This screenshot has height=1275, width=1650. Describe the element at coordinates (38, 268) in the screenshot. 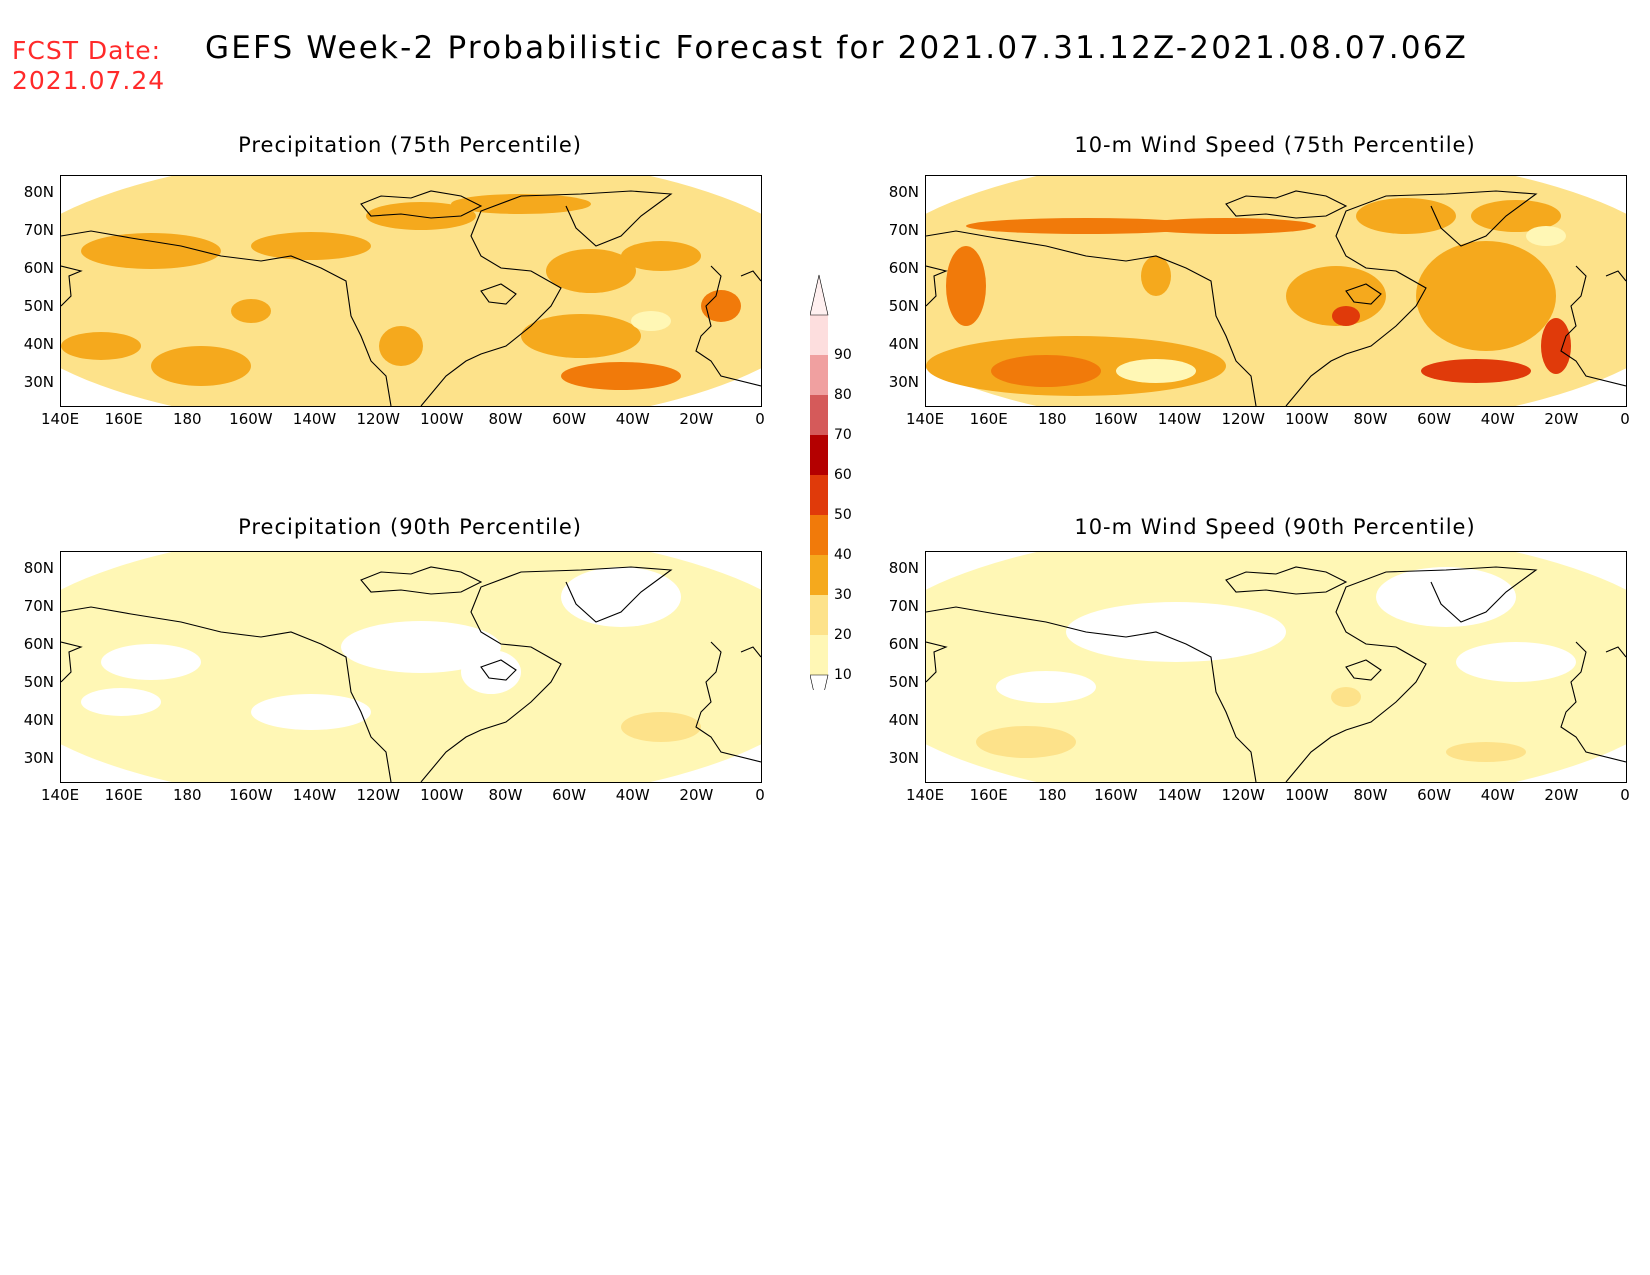

I see `latitude-label: 60N` at that location.